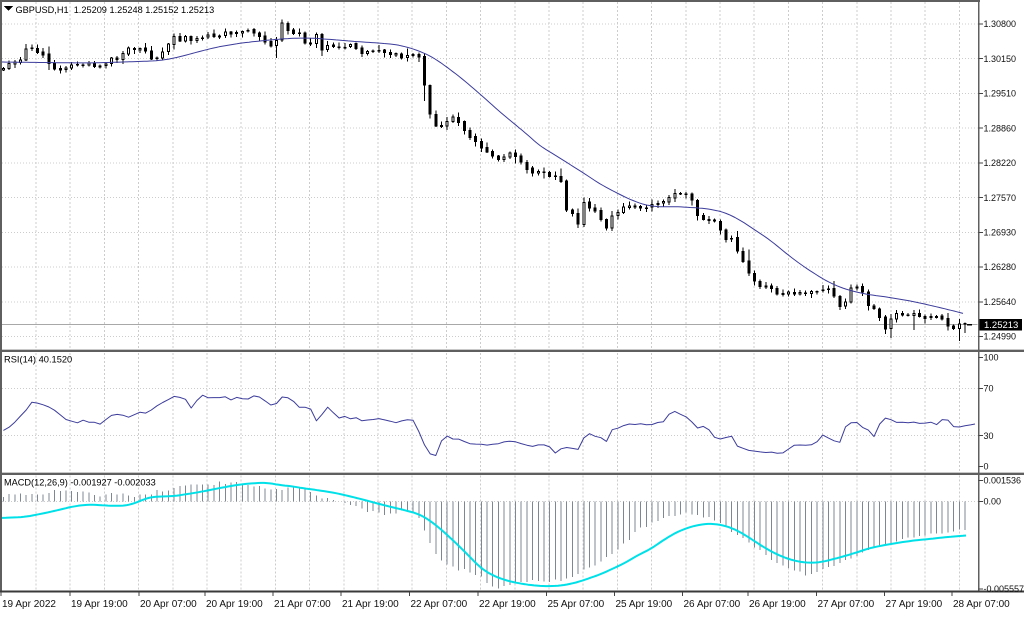  I want to click on svg-text: 27 Apr 07:00, so click(846, 604).